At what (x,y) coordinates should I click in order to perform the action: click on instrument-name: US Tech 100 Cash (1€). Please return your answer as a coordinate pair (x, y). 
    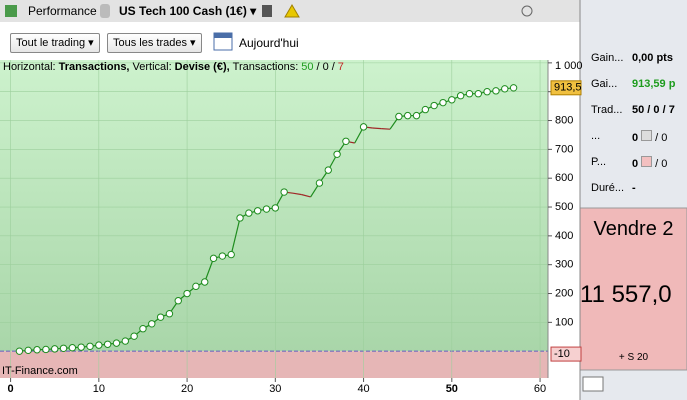
    Looking at the image, I should click on (183, 11).